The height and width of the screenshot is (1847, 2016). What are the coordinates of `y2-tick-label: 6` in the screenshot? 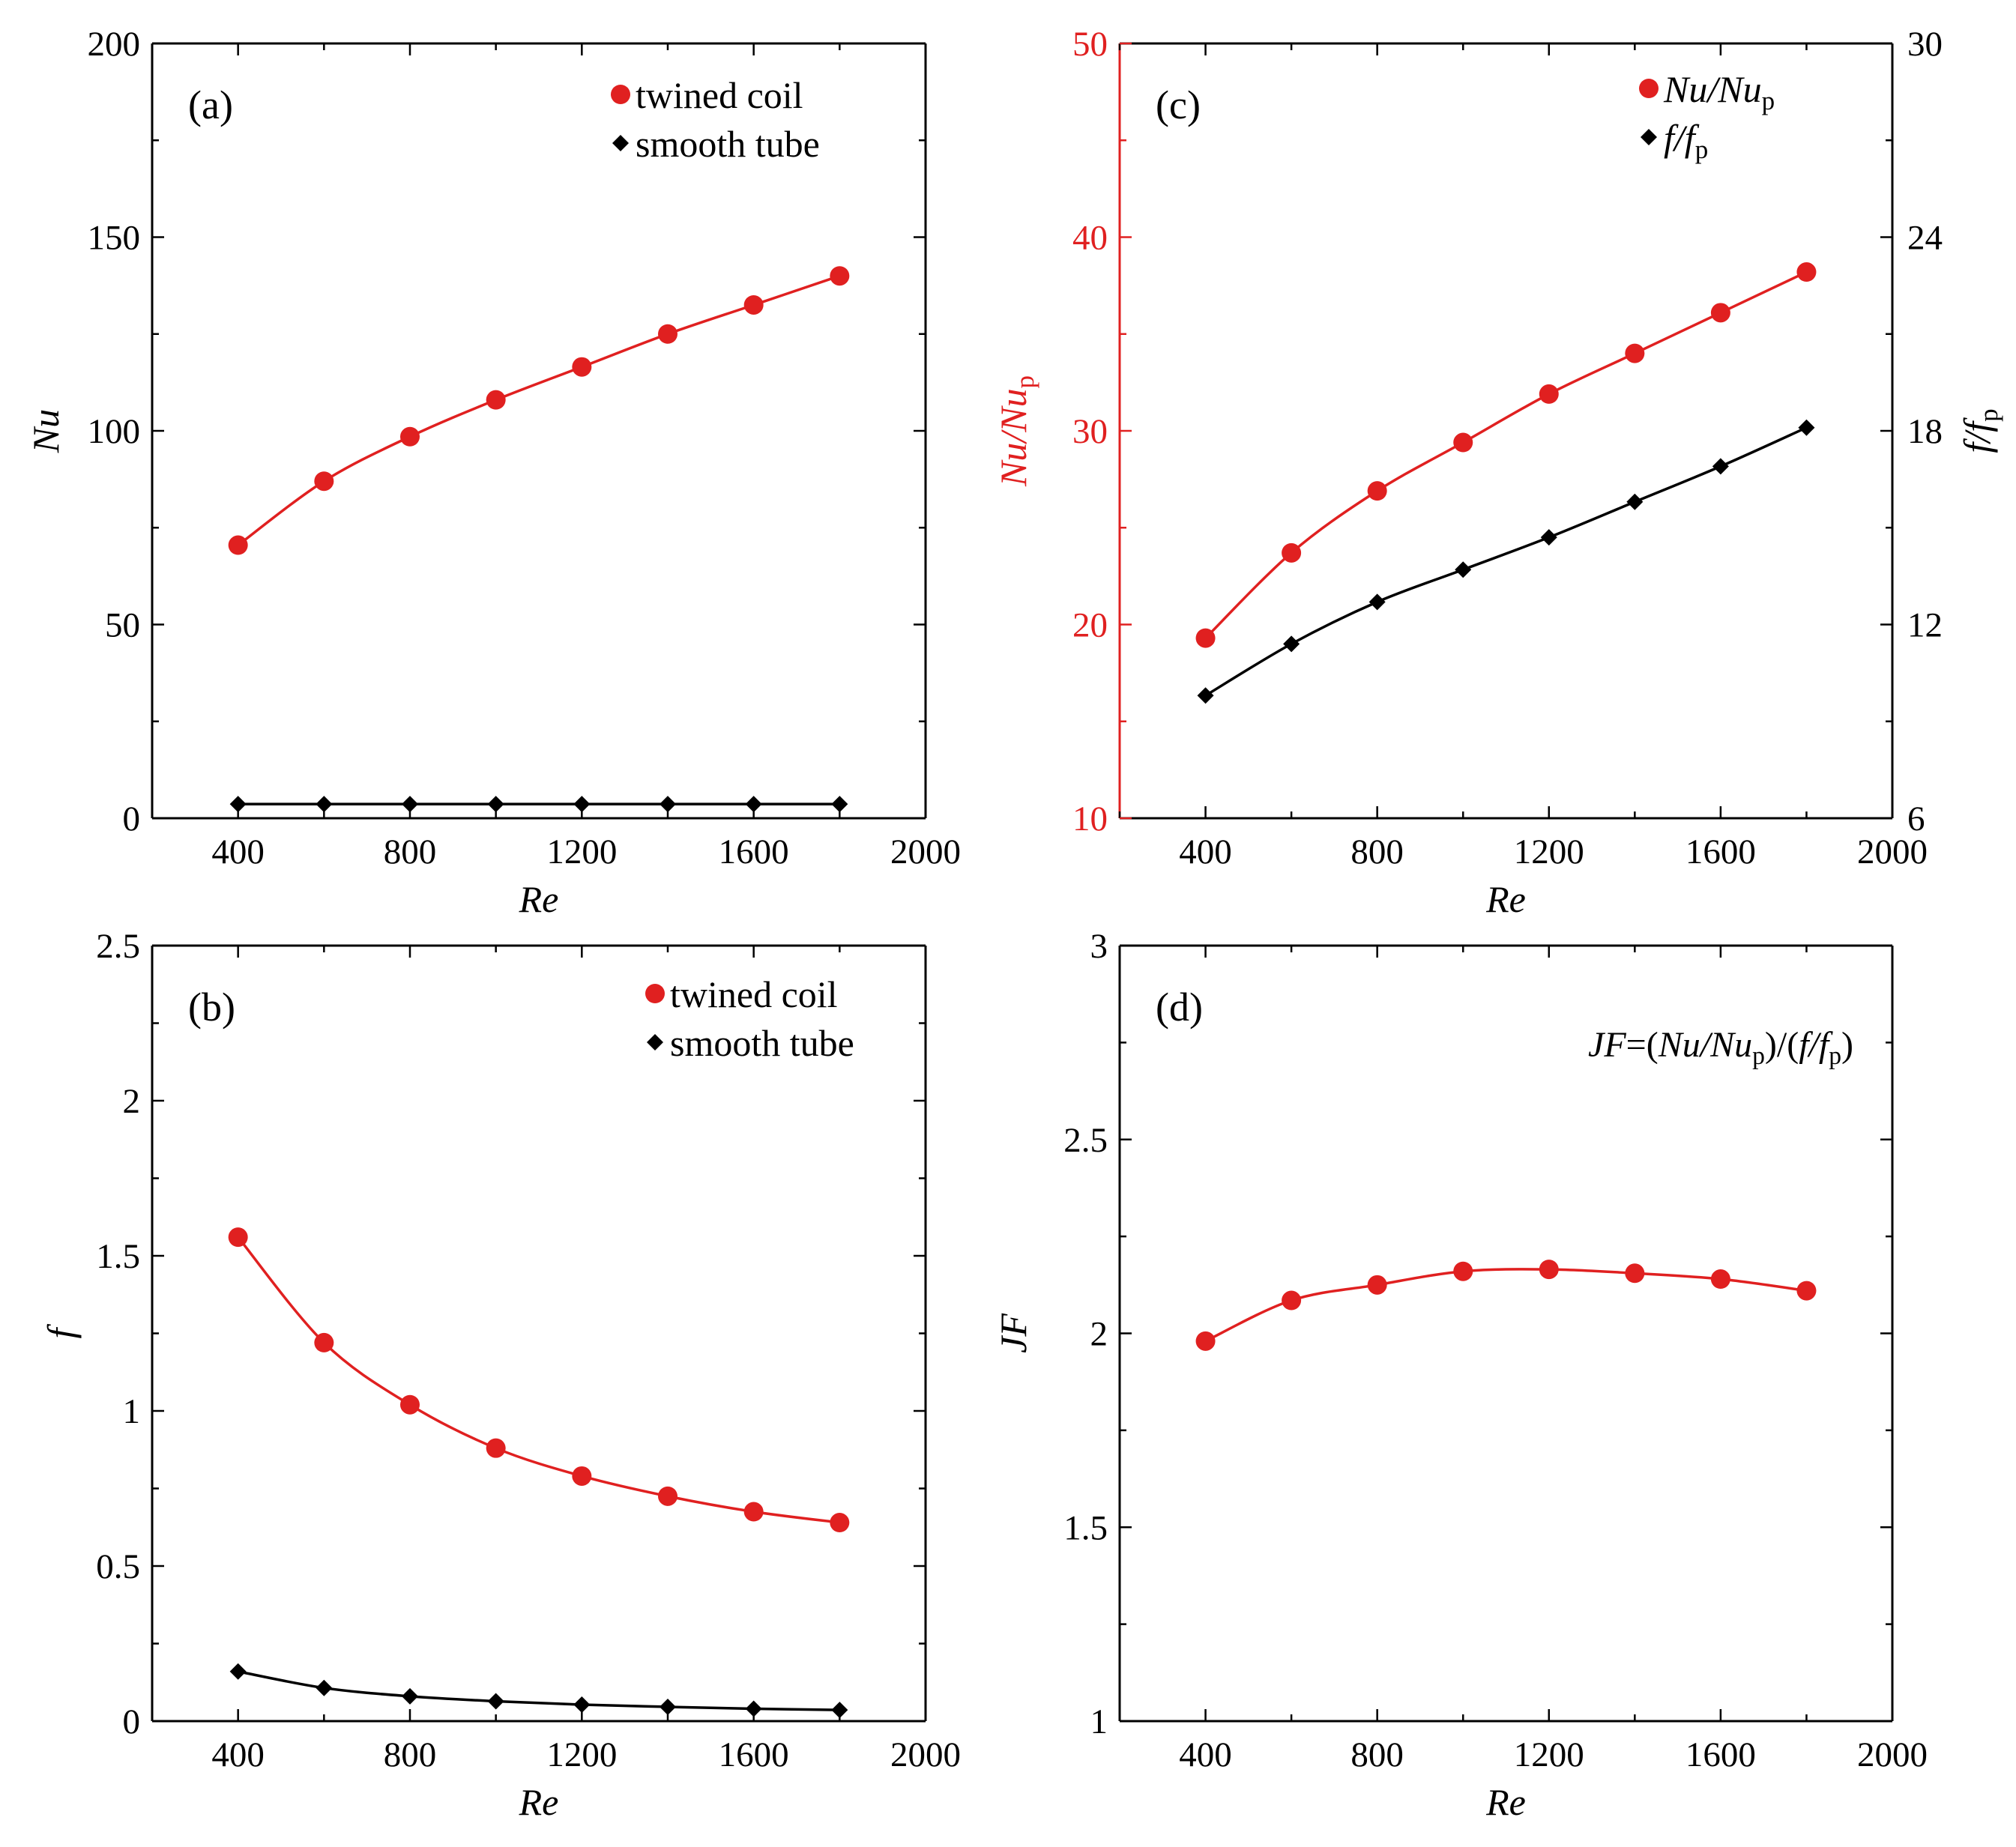 It's located at (1916, 819).